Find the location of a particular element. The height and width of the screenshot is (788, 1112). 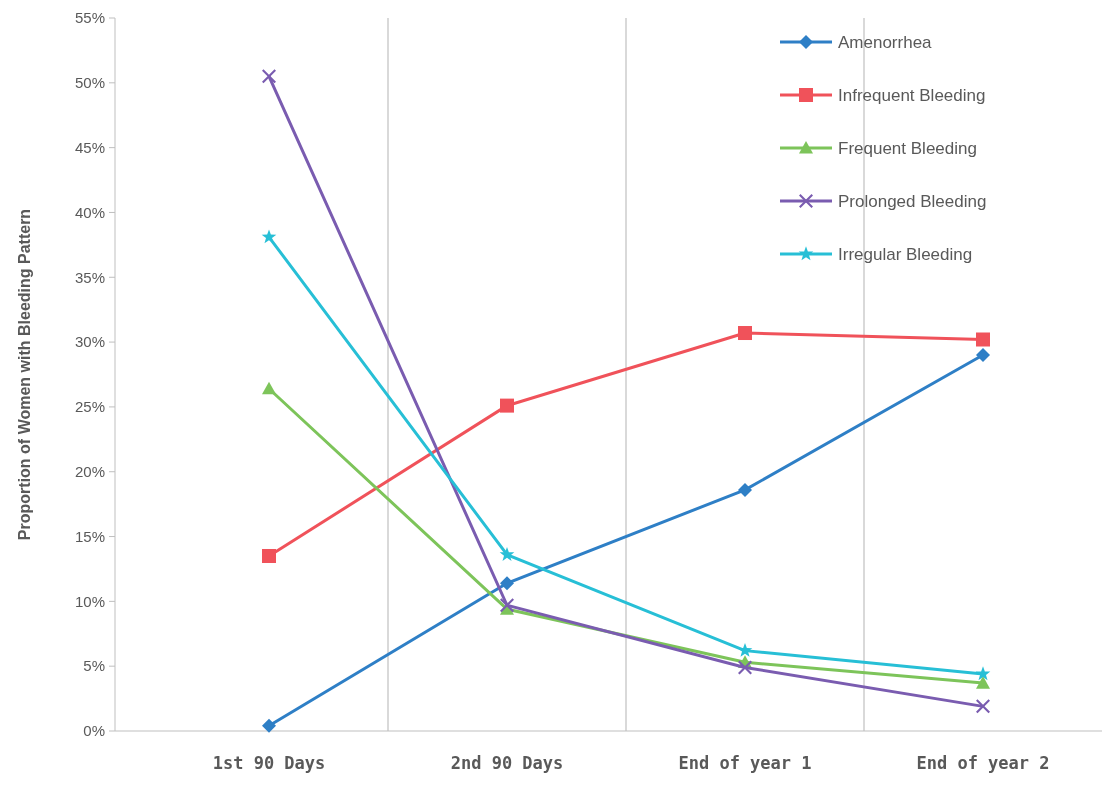

legend-label: Amenorrhea is located at coordinates (885, 42).